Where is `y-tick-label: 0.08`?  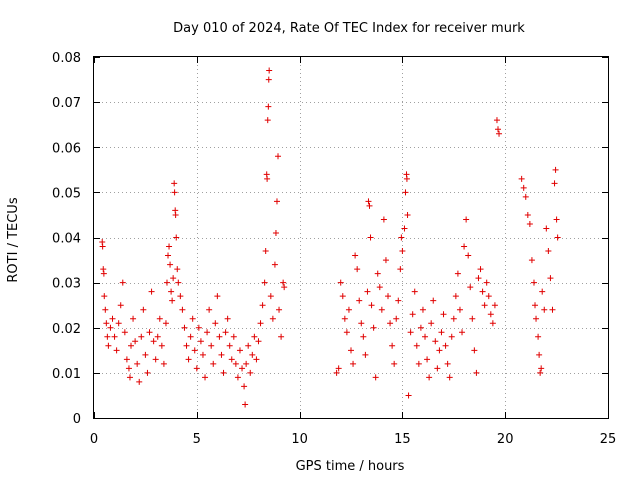
y-tick-label: 0.08 is located at coordinates (66, 58).